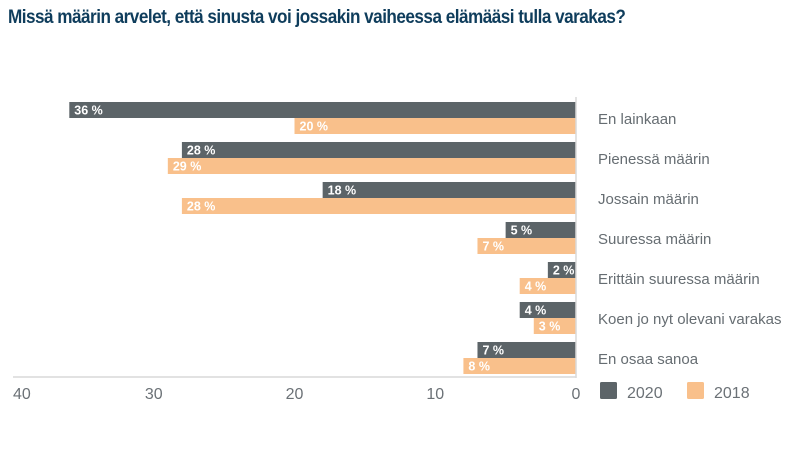  Describe the element at coordinates (608, 390) in the screenshot. I see `legend-swatch-2020` at that location.